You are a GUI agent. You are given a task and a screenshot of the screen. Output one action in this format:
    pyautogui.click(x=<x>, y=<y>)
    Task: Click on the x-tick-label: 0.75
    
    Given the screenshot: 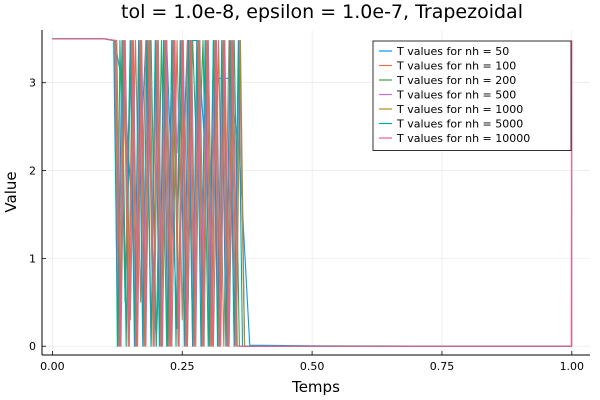 What is the action you would take?
    pyautogui.click(x=442, y=366)
    